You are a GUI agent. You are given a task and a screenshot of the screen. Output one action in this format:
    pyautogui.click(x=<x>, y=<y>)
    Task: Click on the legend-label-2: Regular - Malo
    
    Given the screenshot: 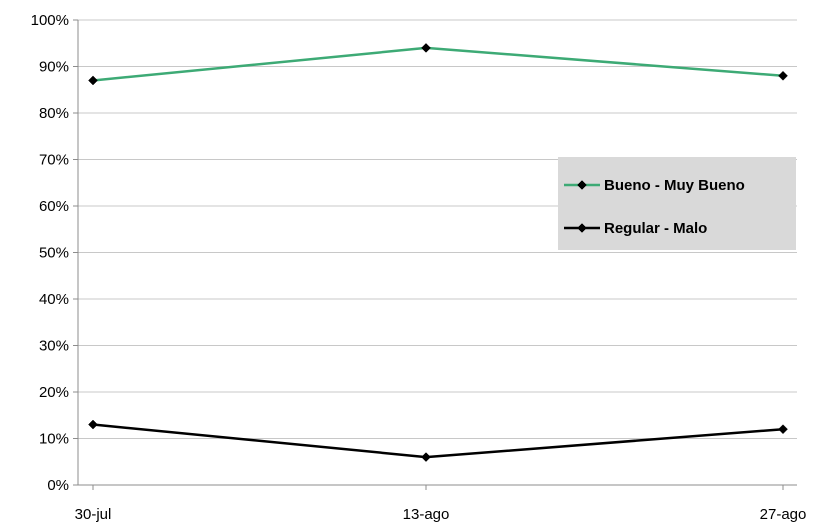 What is the action you would take?
    pyautogui.click(x=655, y=228)
    